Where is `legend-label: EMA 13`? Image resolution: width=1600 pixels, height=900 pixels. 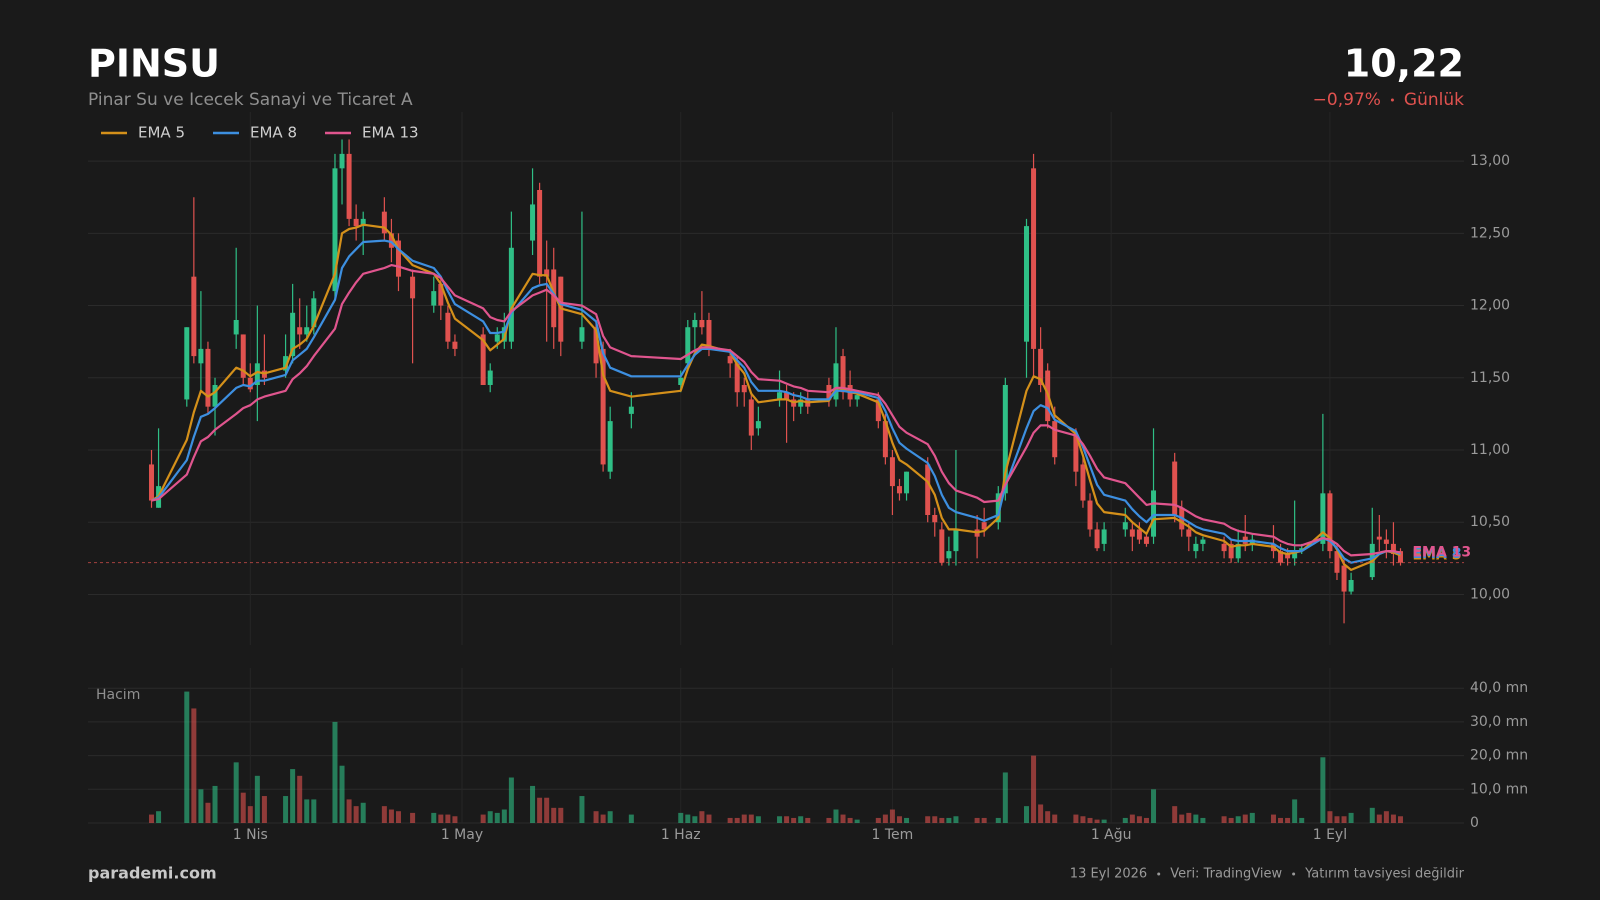
legend-label: EMA 13 is located at coordinates (390, 133).